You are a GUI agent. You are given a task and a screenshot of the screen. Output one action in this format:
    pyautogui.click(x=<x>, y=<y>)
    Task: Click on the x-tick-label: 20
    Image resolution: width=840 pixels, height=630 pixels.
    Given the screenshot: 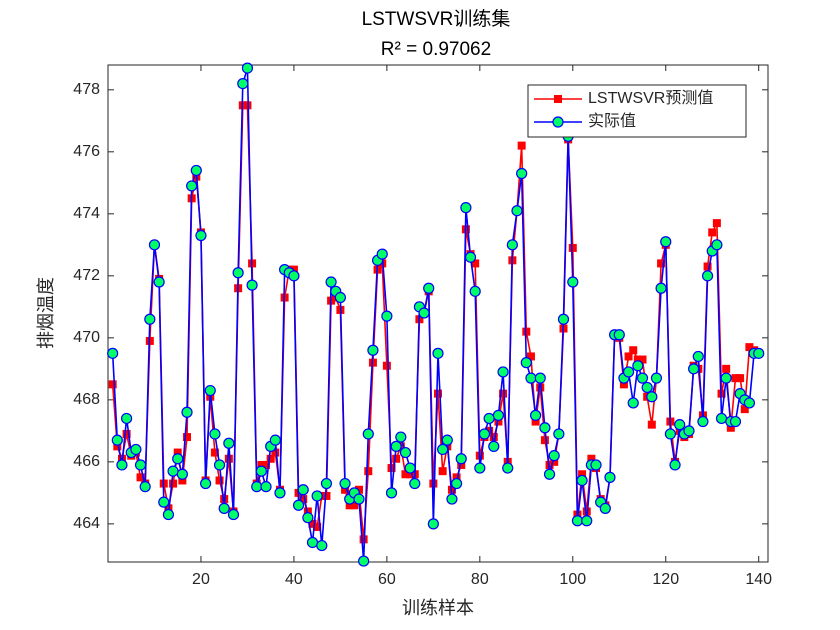 What is the action you would take?
    pyautogui.click(x=201, y=579)
    